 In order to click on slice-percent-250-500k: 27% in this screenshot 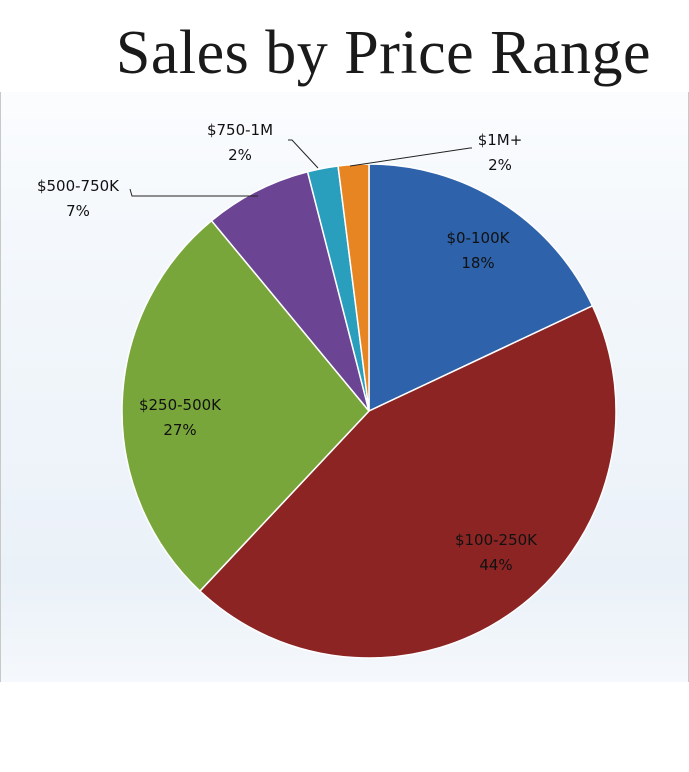, I will do `click(179, 430)`.